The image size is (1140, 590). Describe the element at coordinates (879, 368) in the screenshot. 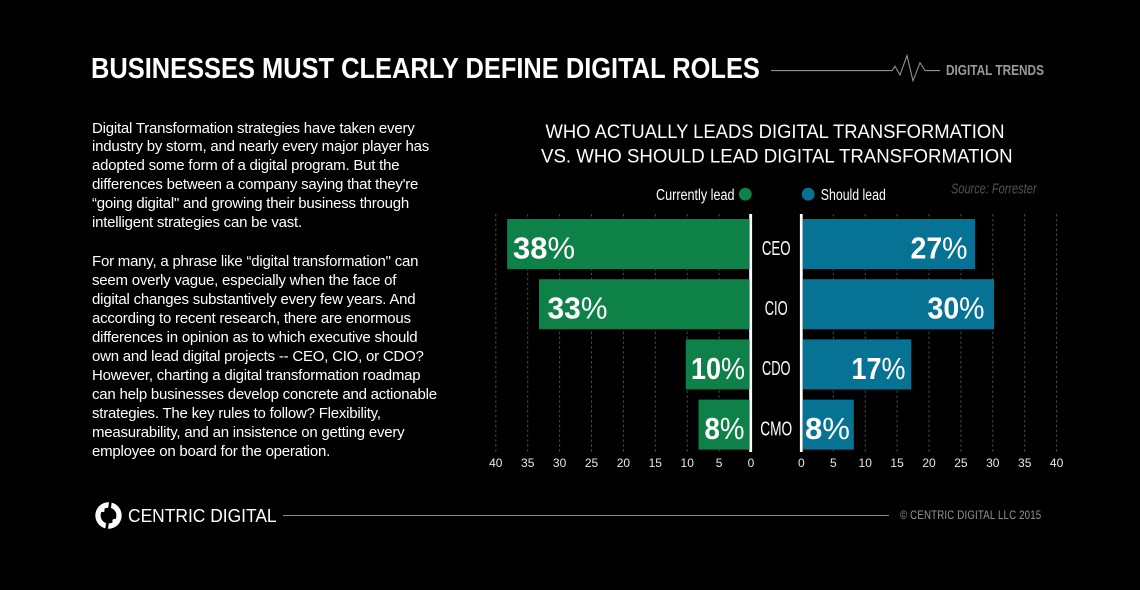

I see `svg-text: 17%` at that location.